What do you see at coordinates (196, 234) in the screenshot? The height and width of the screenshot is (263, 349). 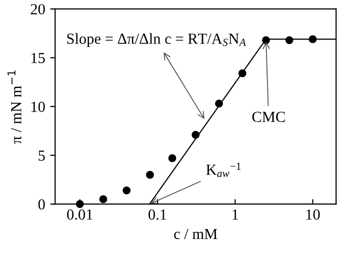 I see `x-axis-title: c / mM` at bounding box center [196, 234].